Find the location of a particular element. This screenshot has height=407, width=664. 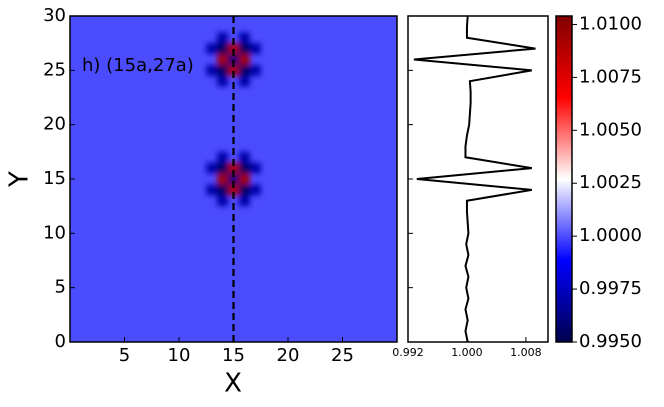

y-tick-label: 15 is located at coordinates (54, 178).